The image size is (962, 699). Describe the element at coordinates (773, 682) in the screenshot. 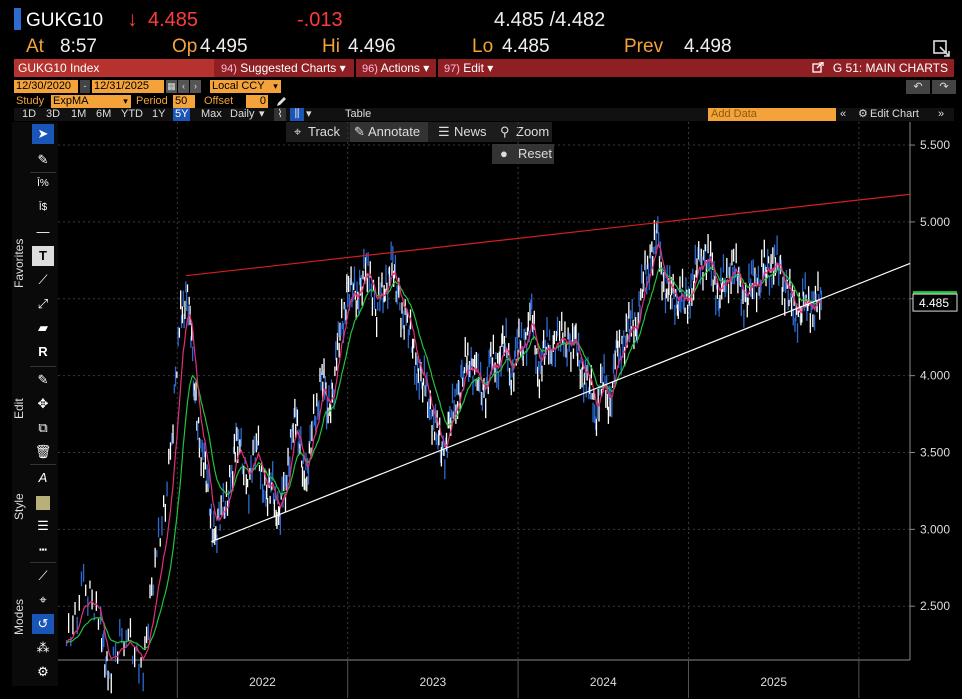

I see `x-tick-label: 2025` at that location.